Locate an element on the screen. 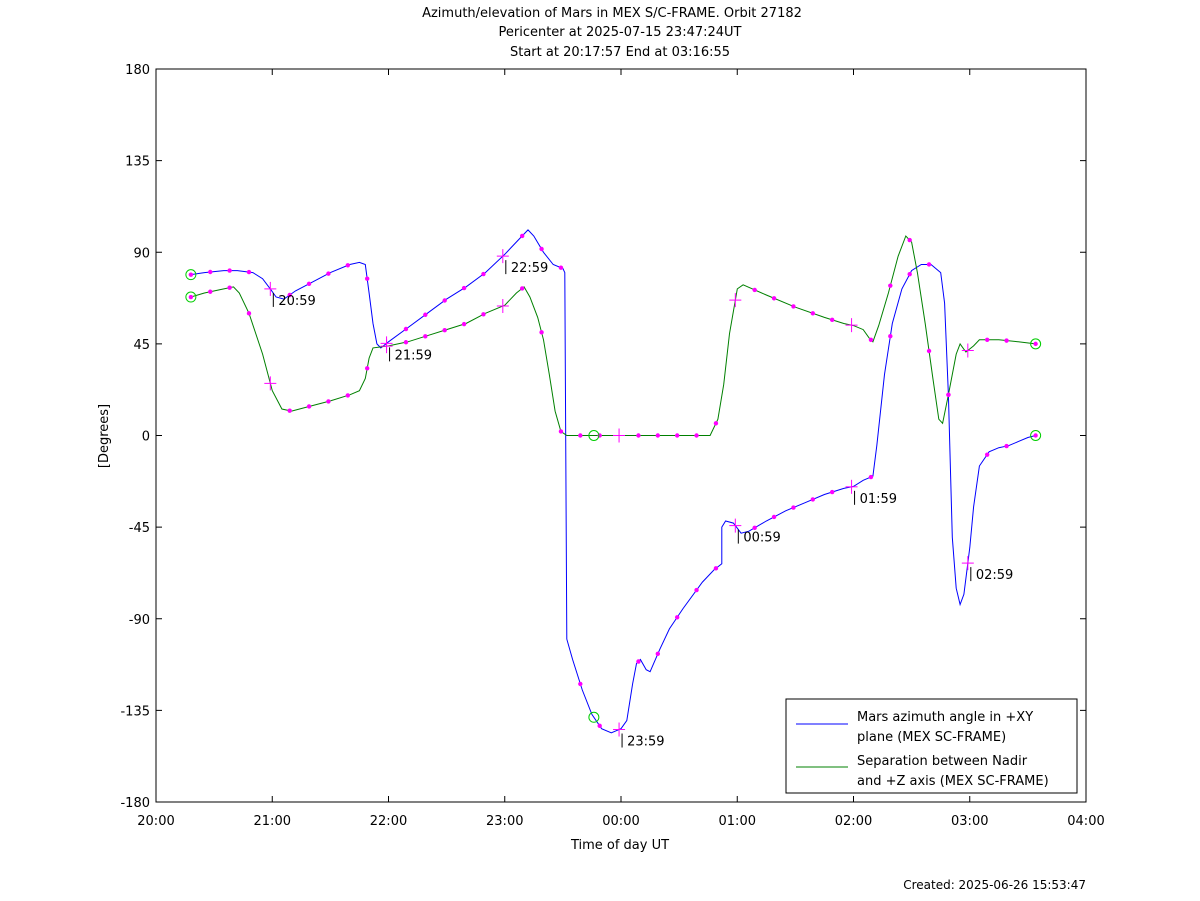  hour-annotation-label: 21:59 is located at coordinates (413, 355).